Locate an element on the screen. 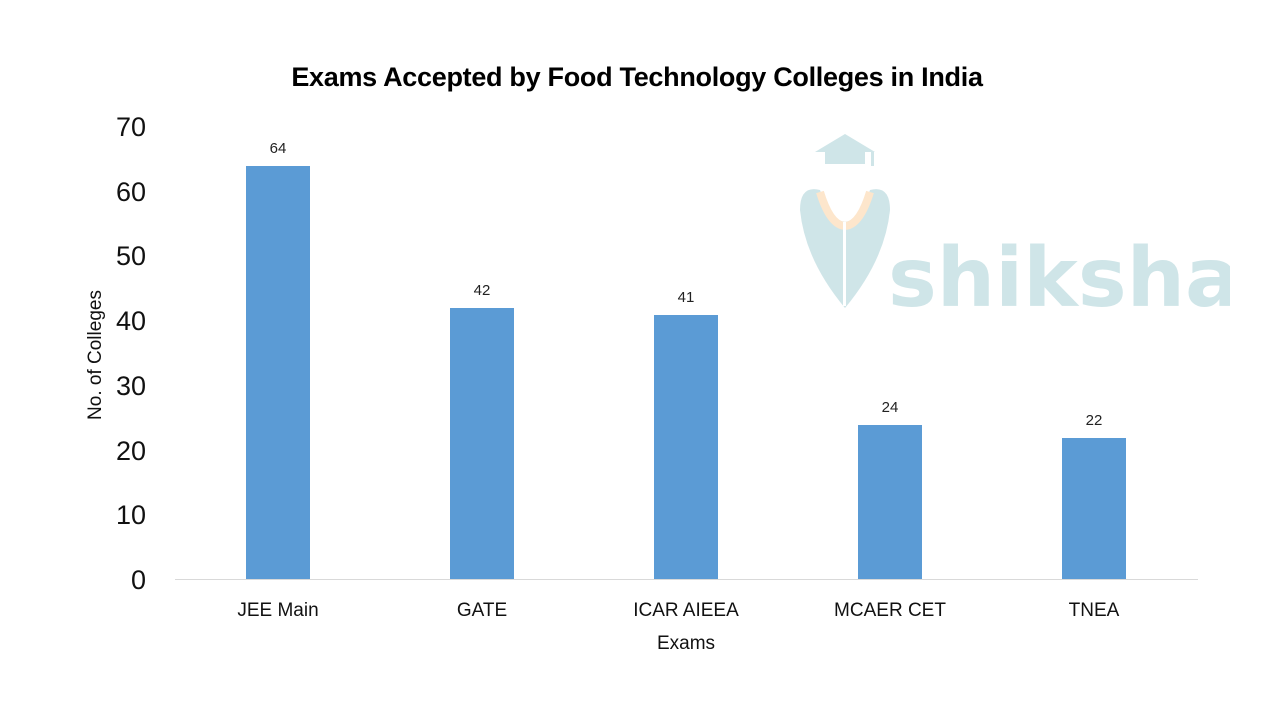 The width and height of the screenshot is (1280, 720). y-tick-label: 40 is located at coordinates (130, 321).